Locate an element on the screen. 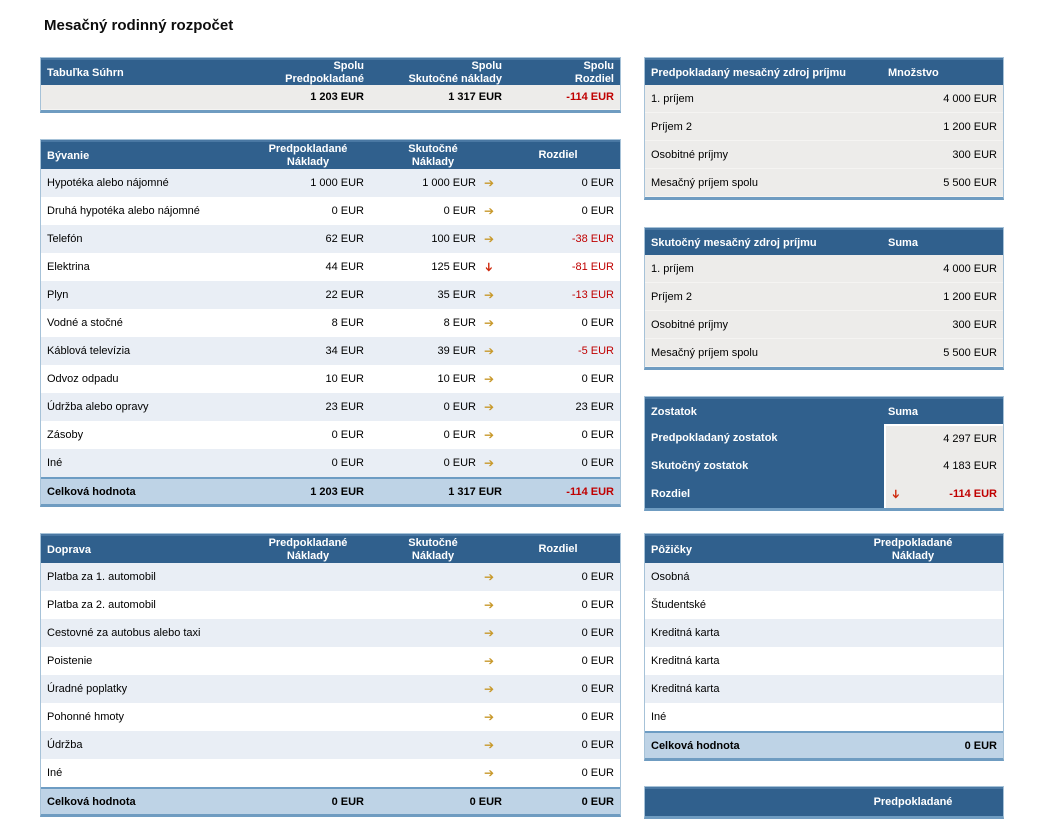 The image size is (1038, 819). actual-cost-cell: 39 EUR is located at coordinates (456, 351).